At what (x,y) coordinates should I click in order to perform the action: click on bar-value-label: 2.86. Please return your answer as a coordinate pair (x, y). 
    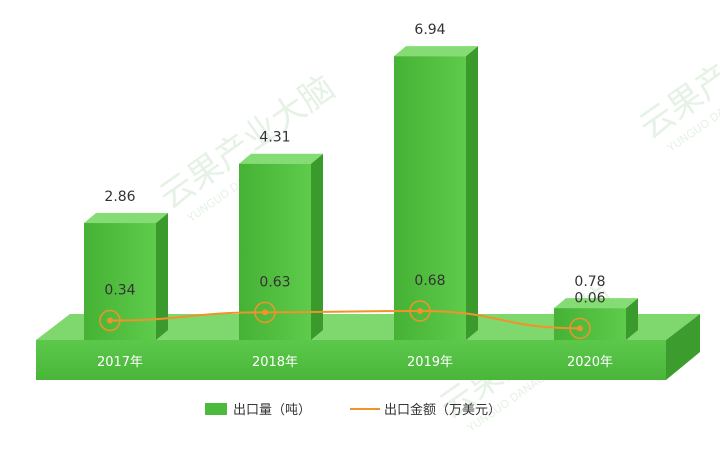
    Looking at the image, I should click on (119, 197).